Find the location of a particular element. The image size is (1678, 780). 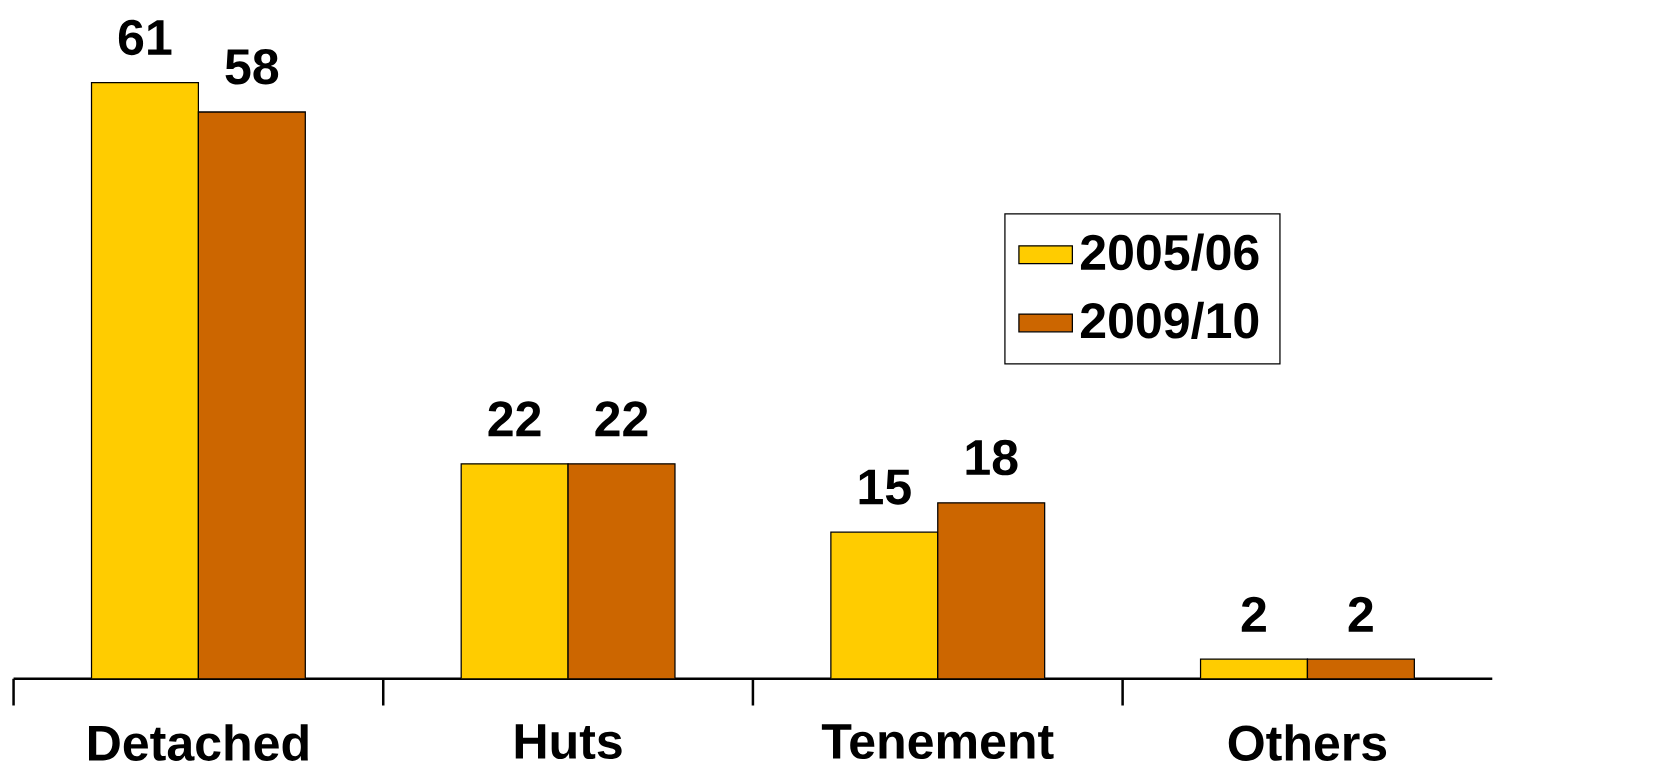

data-label: 58 is located at coordinates (252, 66).